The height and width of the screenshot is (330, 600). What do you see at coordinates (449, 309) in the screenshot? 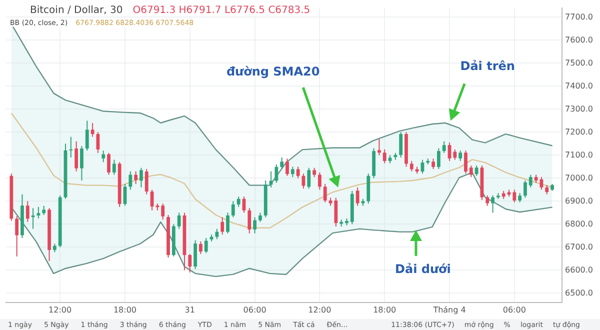
I see `x-tick-label: Tháng 4` at bounding box center [449, 309].